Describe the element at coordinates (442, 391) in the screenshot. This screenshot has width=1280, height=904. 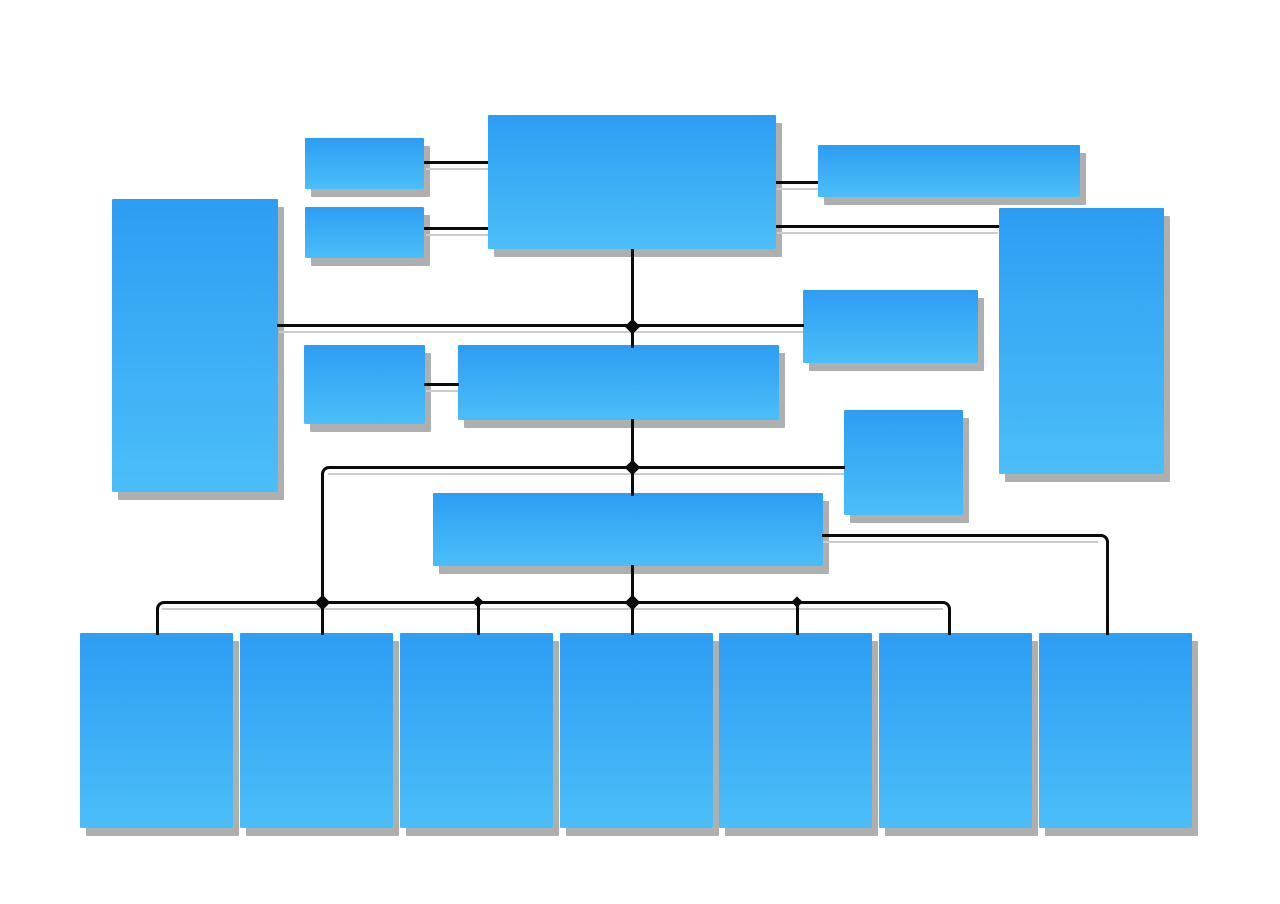
I see `edge-shadow-midleft` at that location.